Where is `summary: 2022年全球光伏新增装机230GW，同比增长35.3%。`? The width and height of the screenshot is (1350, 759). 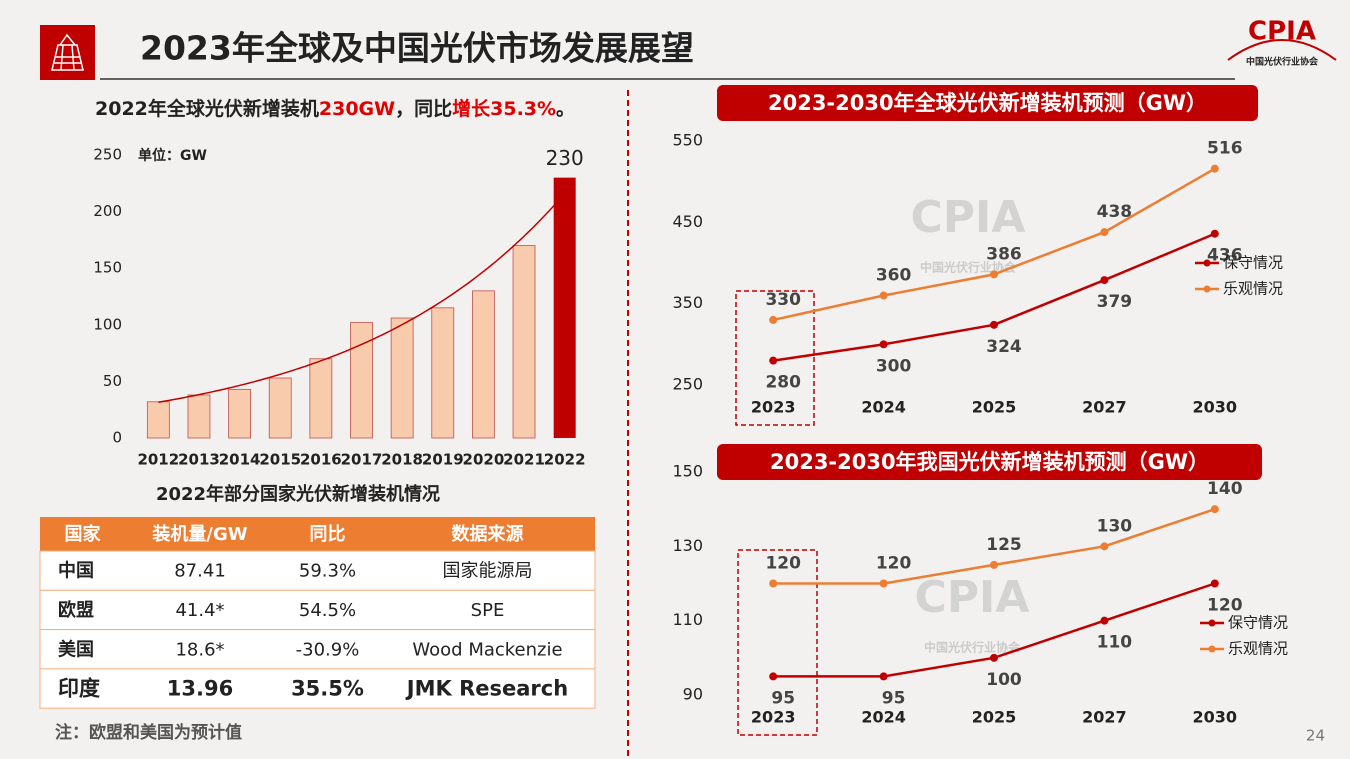 summary: 2022年全球光伏新增装机230GW，同比增长35.3%。 is located at coordinates (335, 108).